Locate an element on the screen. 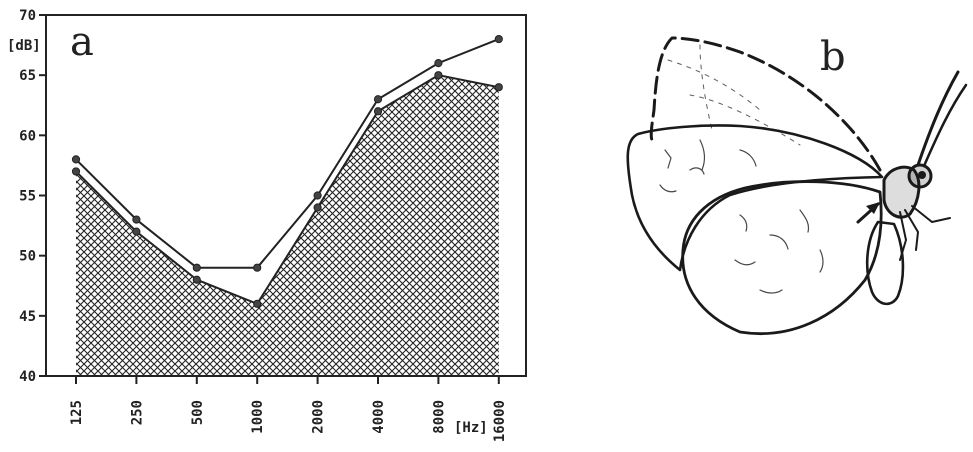 The height and width of the screenshot is (452, 973). y-tick-label: 65 is located at coordinates (27, 76).